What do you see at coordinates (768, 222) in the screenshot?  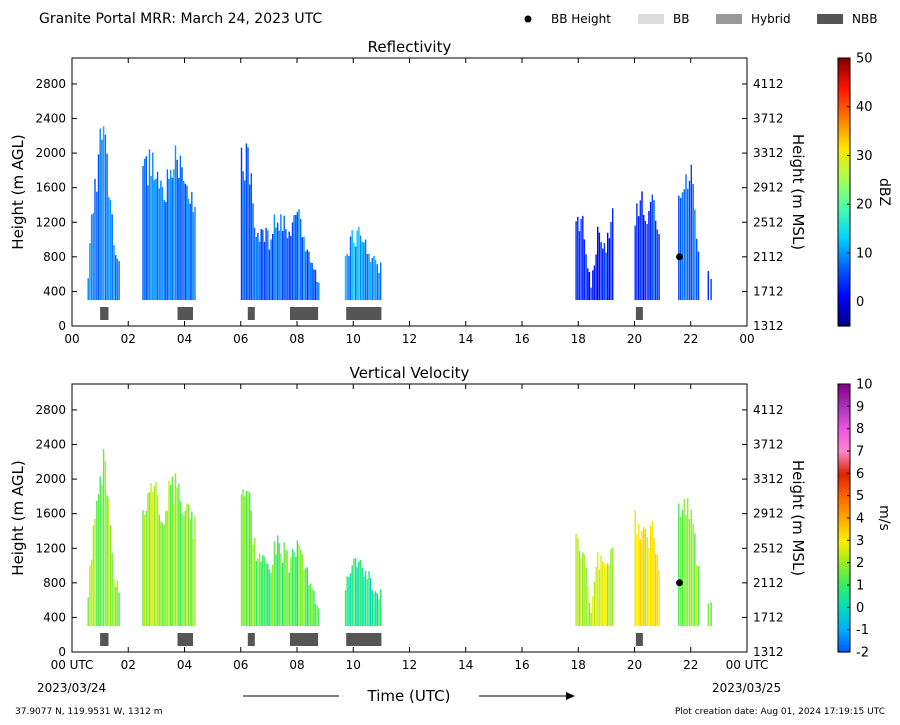 I see `y2-tick-label: 2512` at bounding box center [768, 222].